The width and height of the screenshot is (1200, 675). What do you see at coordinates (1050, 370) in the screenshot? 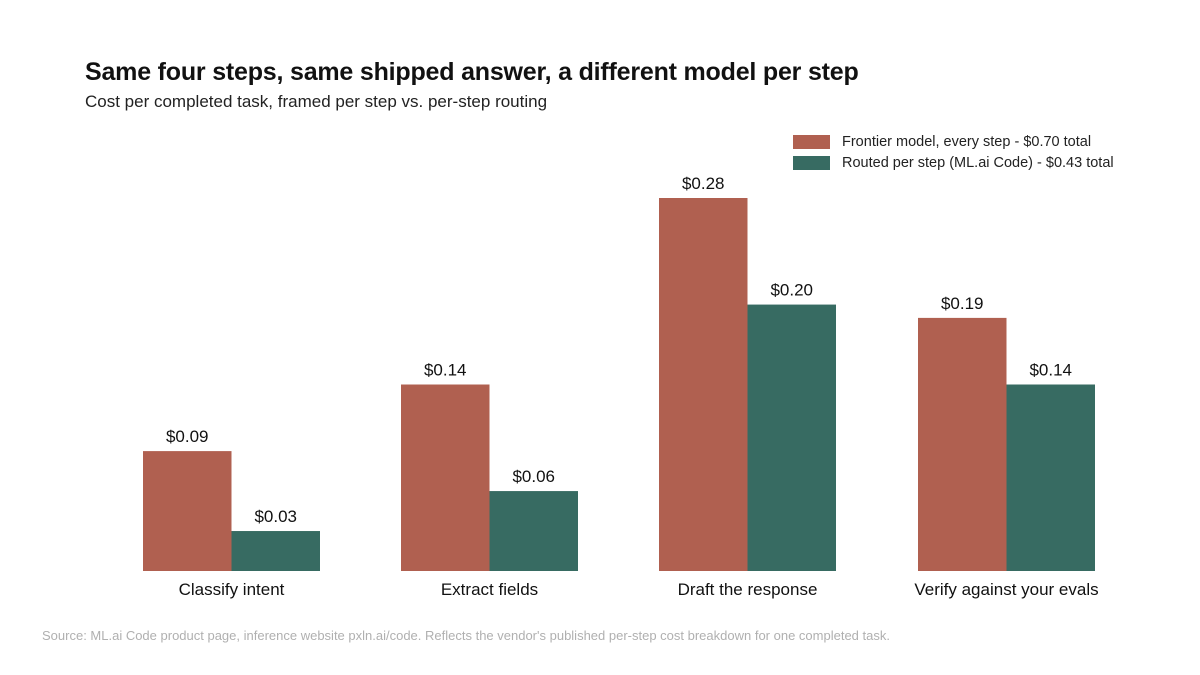
I see `data-label-routed-3: $0.14` at bounding box center [1050, 370].